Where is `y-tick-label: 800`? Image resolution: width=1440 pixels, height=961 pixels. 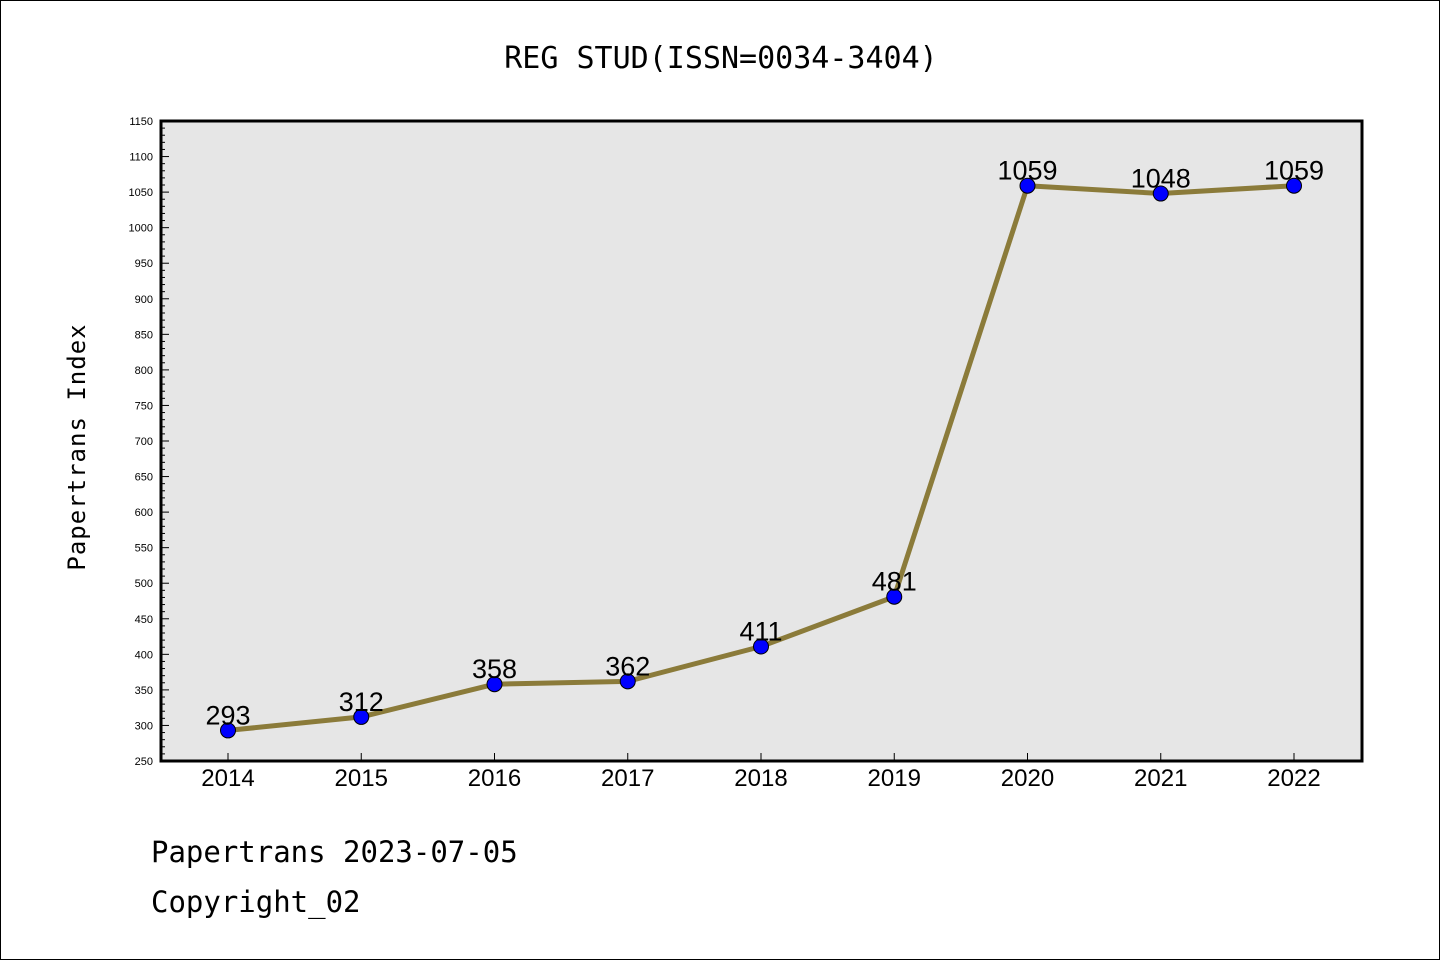 y-tick-label: 800 is located at coordinates (144, 371).